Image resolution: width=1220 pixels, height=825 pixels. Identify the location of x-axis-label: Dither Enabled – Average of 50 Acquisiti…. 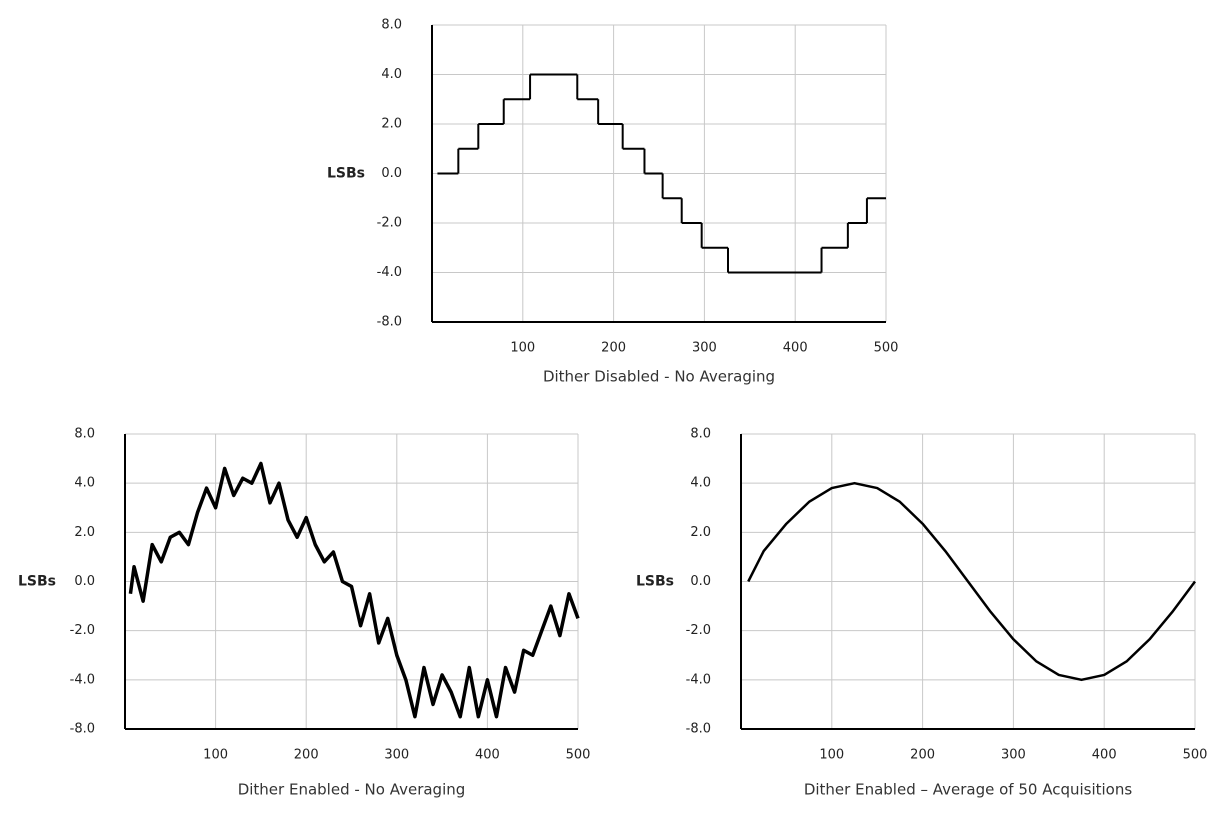
(968, 790).